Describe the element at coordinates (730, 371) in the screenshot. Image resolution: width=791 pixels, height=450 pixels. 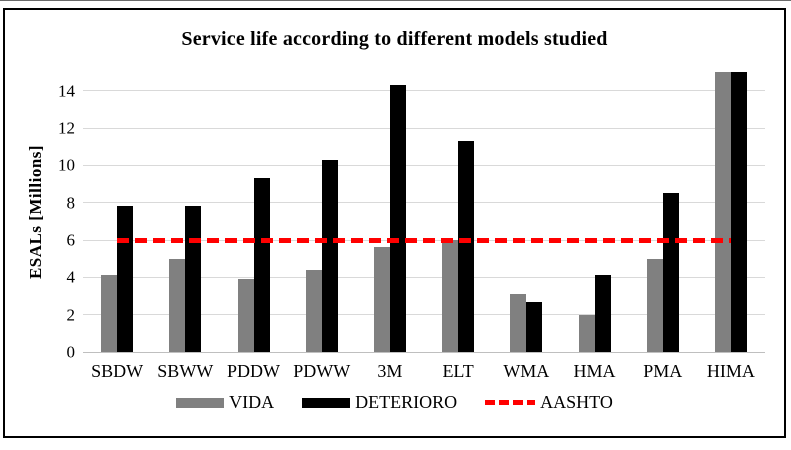
I see `x-tick-label-HIMA: HIMA` at that location.